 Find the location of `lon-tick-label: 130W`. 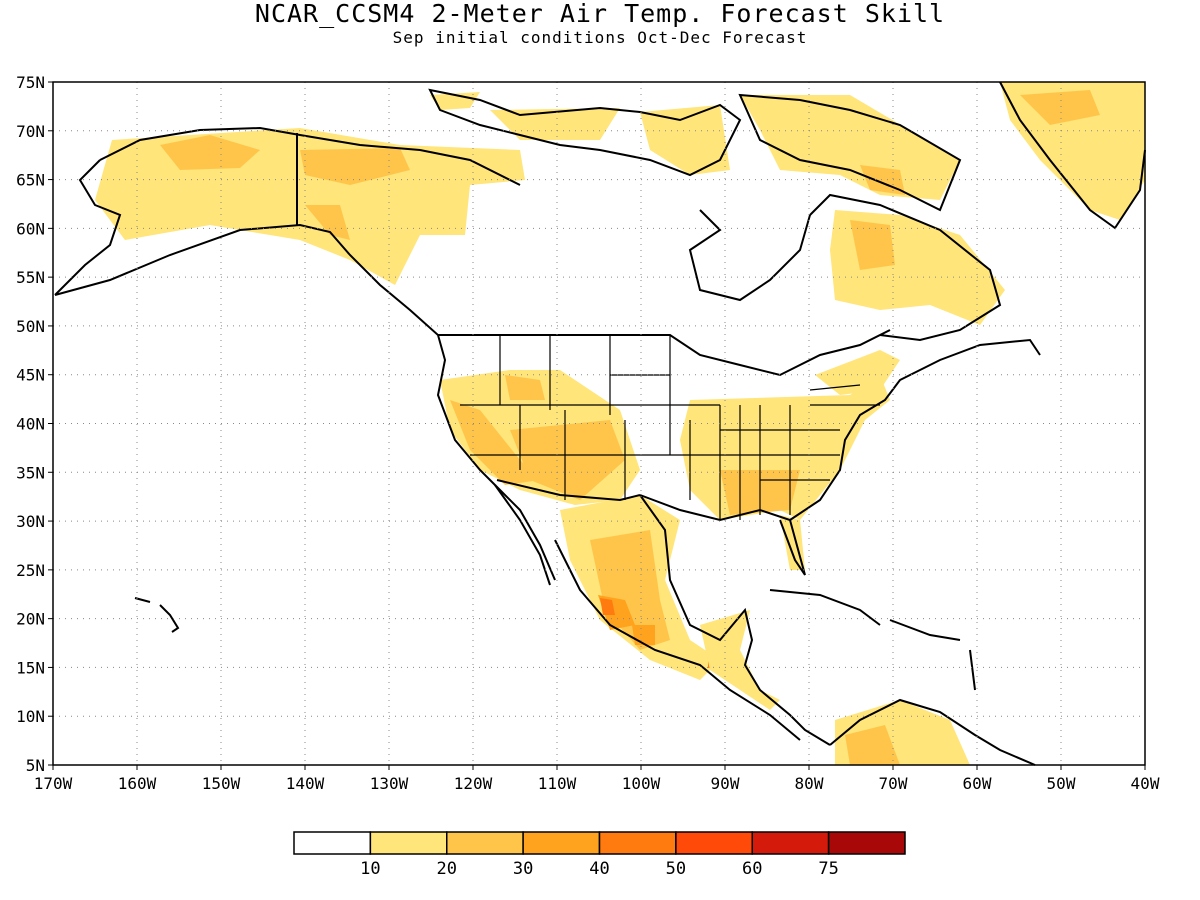

lon-tick-label: 130W is located at coordinates (389, 783).